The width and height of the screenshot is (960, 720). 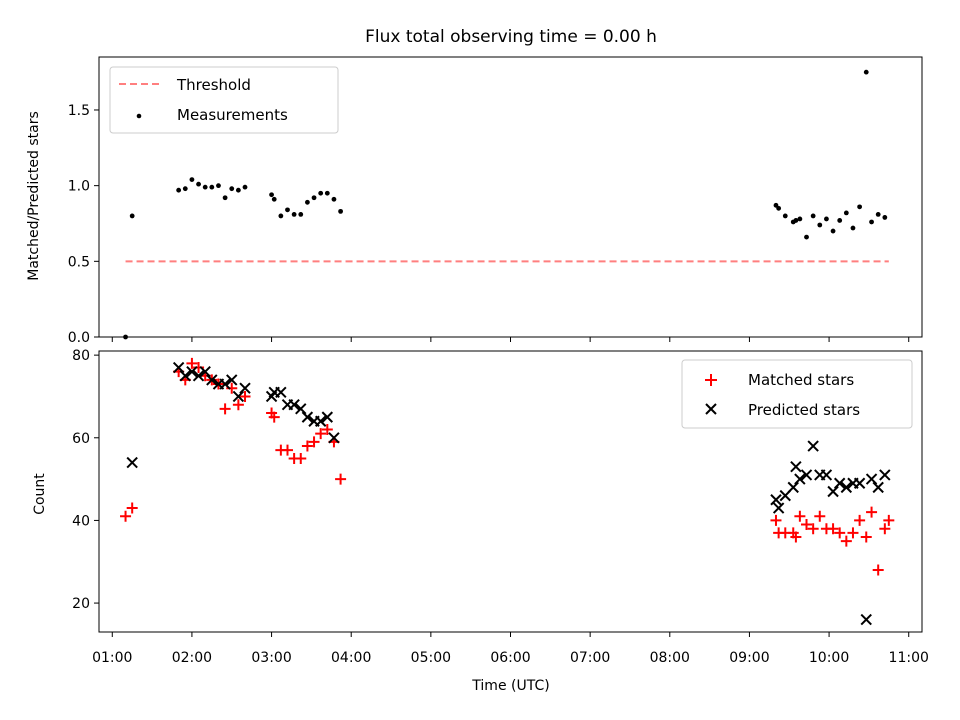 I want to click on count-y-axis-label: Count, so click(x=40, y=494).